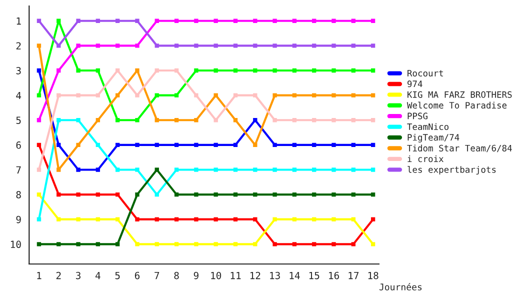  Describe the element at coordinates (418, 116) in the screenshot. I see `legend-label: PPSG` at that location.